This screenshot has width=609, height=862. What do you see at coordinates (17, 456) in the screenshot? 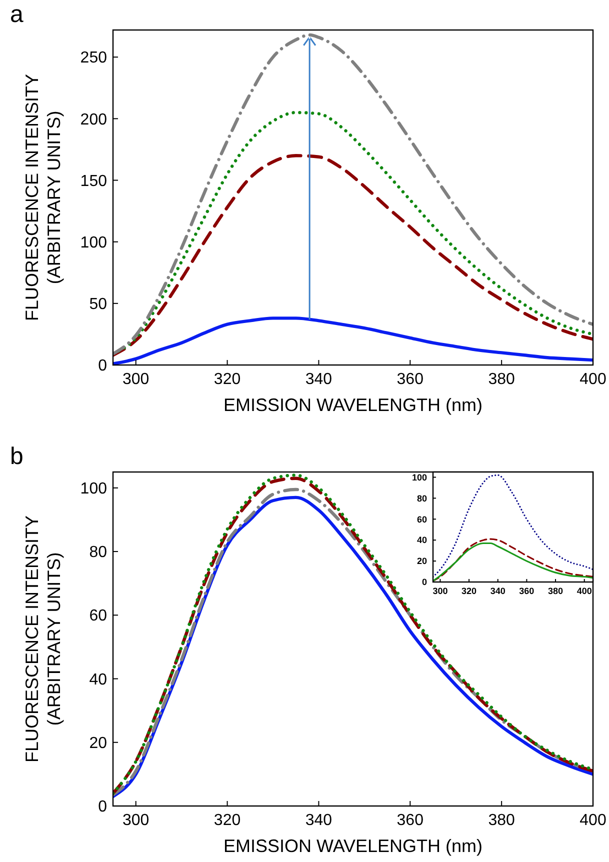
I see `chart-title: b` at bounding box center [17, 456].